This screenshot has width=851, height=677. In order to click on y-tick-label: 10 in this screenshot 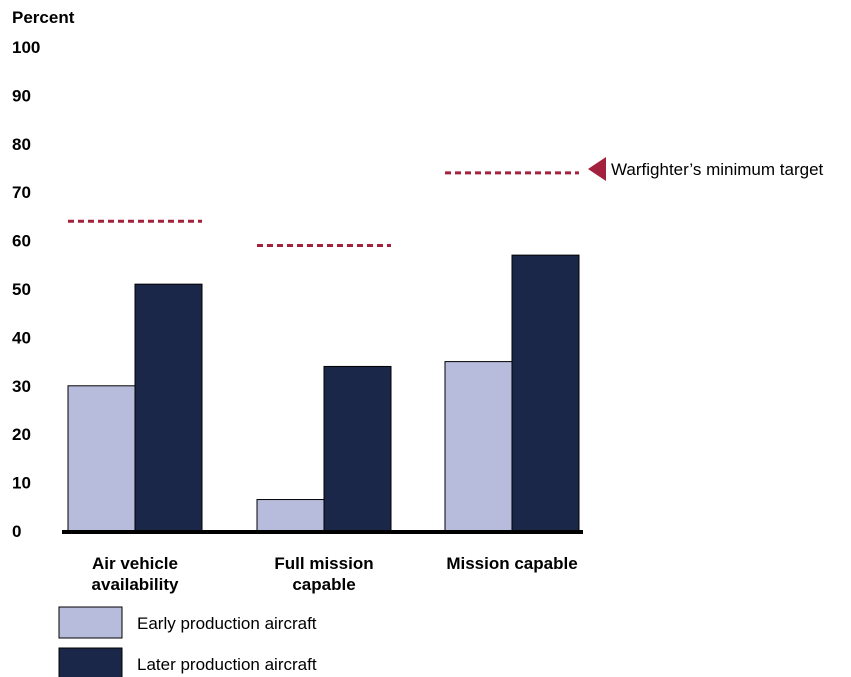, I will do `click(21, 483)`.